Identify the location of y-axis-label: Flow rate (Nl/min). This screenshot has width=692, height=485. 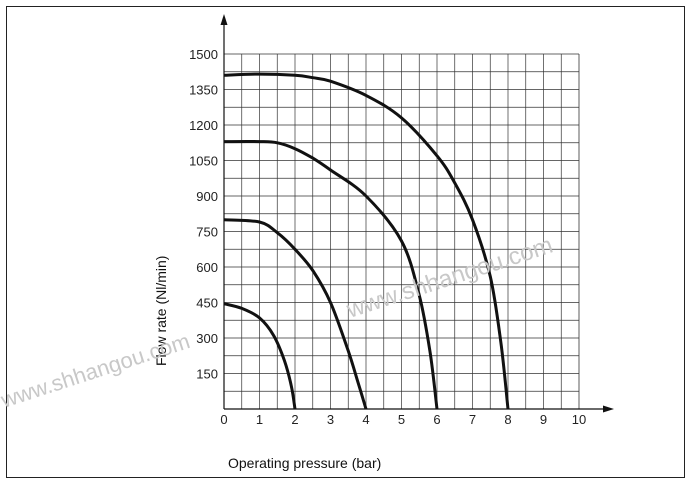
(161, 311).